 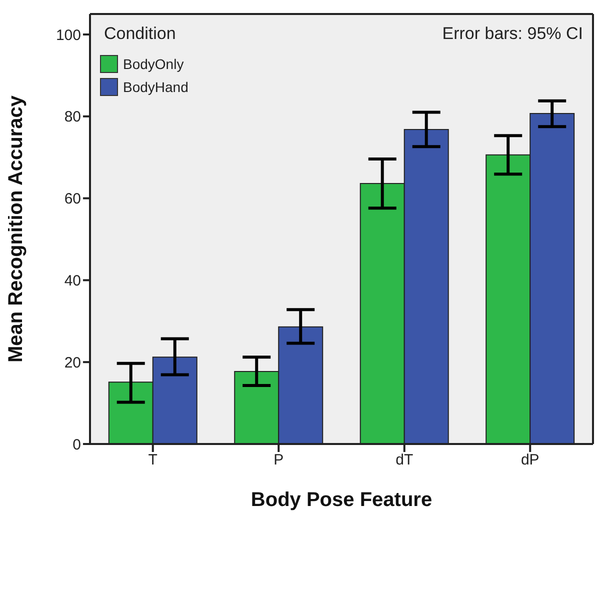 What do you see at coordinates (405, 460) in the screenshot?
I see `x-tick-label: dT` at bounding box center [405, 460].